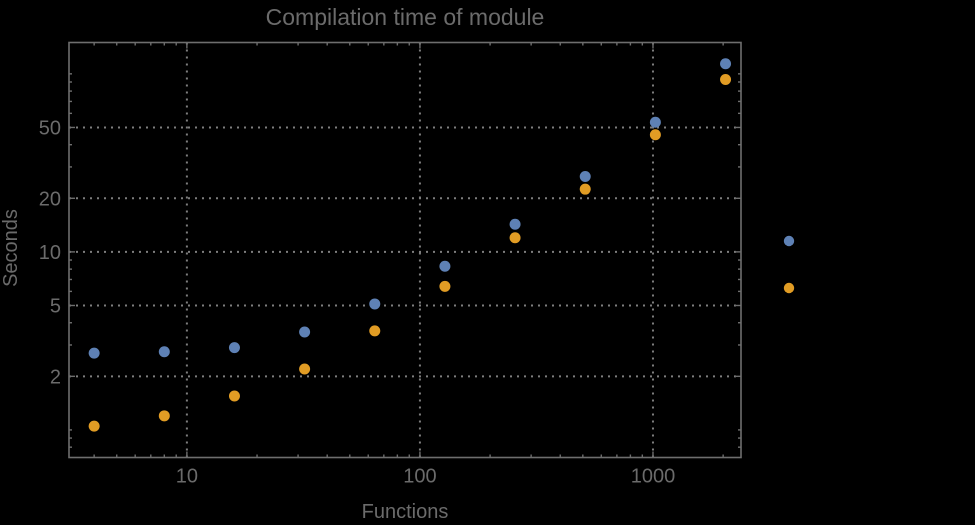  I want to click on y-axis-label: Seconds, so click(11, 248).